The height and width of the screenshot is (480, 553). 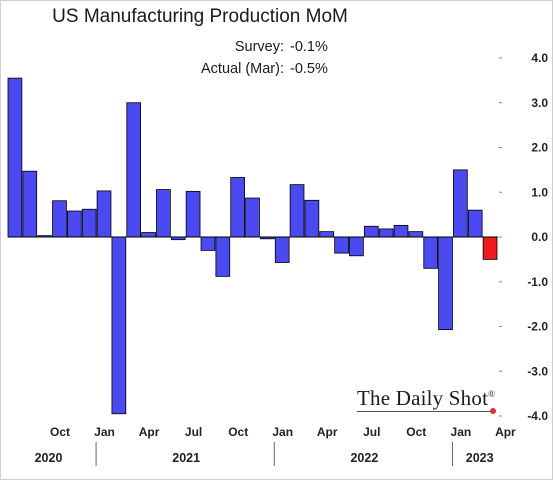 I want to click on y-tick-label: 2.0, so click(x=539, y=148).